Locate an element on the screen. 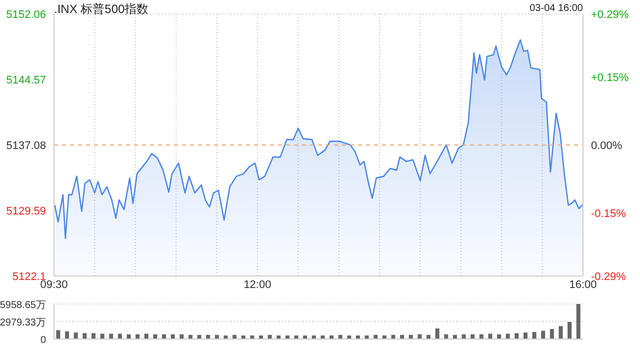 The image size is (640, 360). x-tick-label: 16:00 is located at coordinates (583, 285).